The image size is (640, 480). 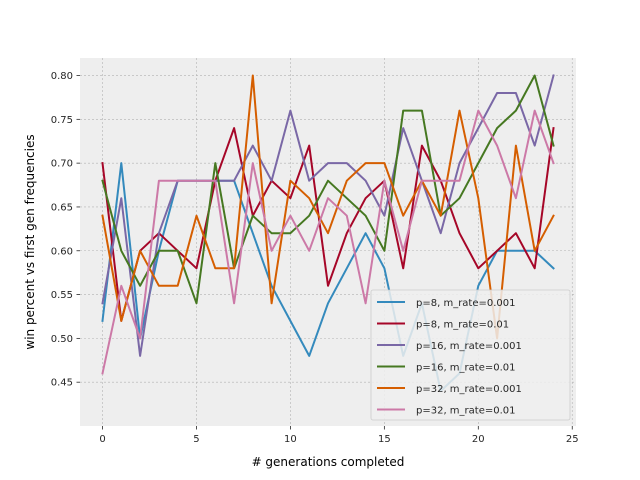 What do you see at coordinates (62, 164) in the screenshot?
I see `y-tick-label: 0.70` at bounding box center [62, 164].